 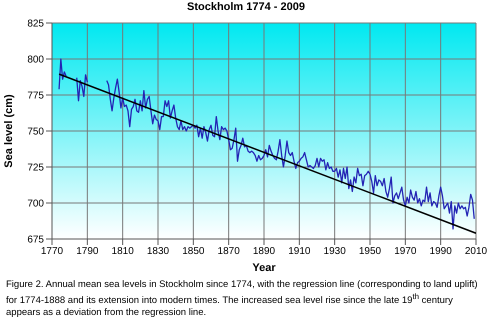 I want to click on chart-title: Stockholm 1774 - 2009, so click(x=246, y=7).